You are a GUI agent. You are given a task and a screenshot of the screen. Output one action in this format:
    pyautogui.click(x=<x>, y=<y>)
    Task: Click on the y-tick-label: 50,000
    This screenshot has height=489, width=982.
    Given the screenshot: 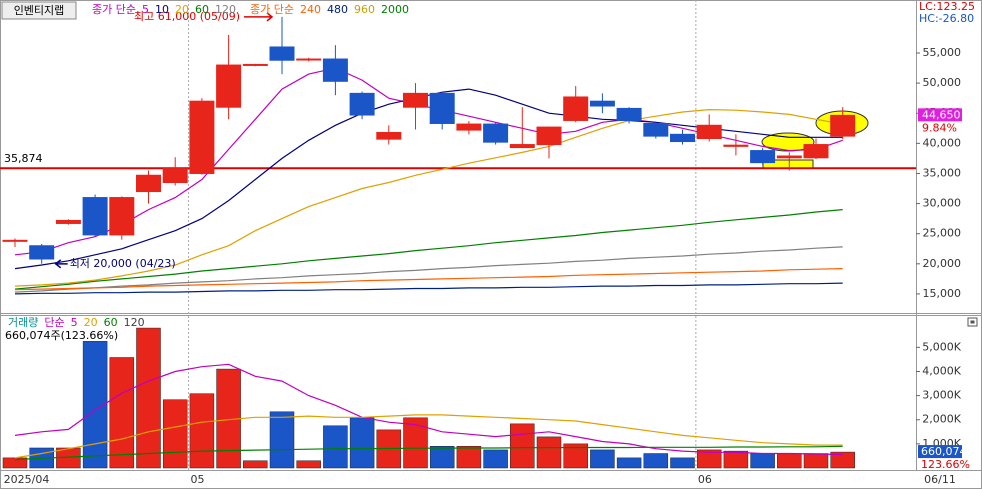 What is the action you would take?
    pyautogui.click(x=942, y=82)
    